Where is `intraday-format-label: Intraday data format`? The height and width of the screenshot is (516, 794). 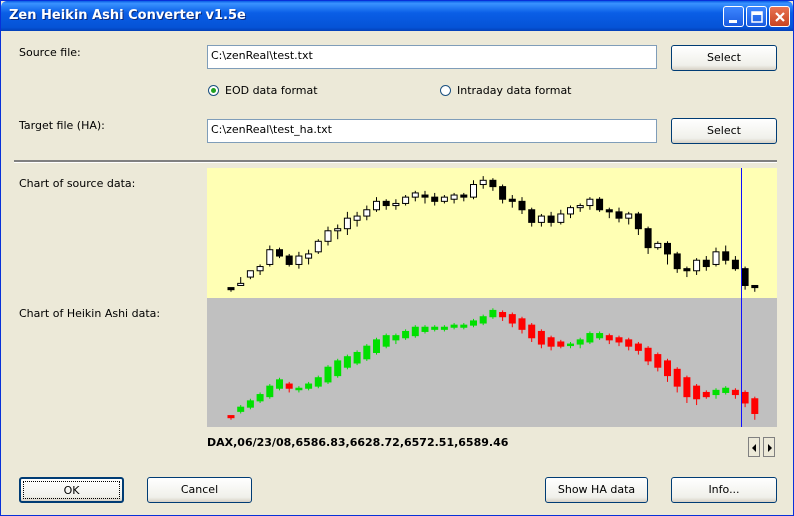
intraday-format-label: Intraday data format is located at coordinates (514, 90).